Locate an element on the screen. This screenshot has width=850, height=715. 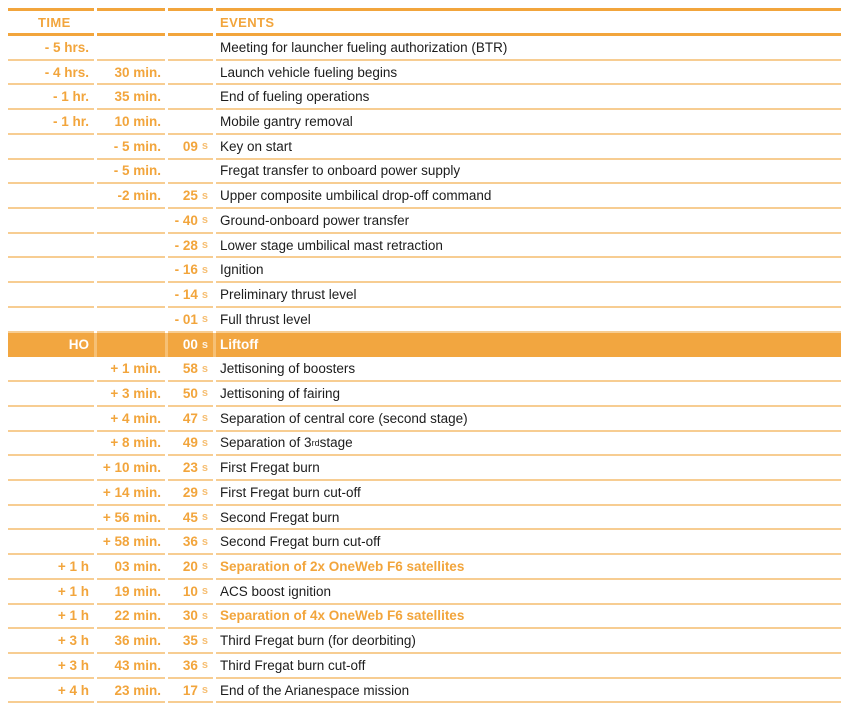
time-minutes-cell: 10 min. is located at coordinates (131, 122).